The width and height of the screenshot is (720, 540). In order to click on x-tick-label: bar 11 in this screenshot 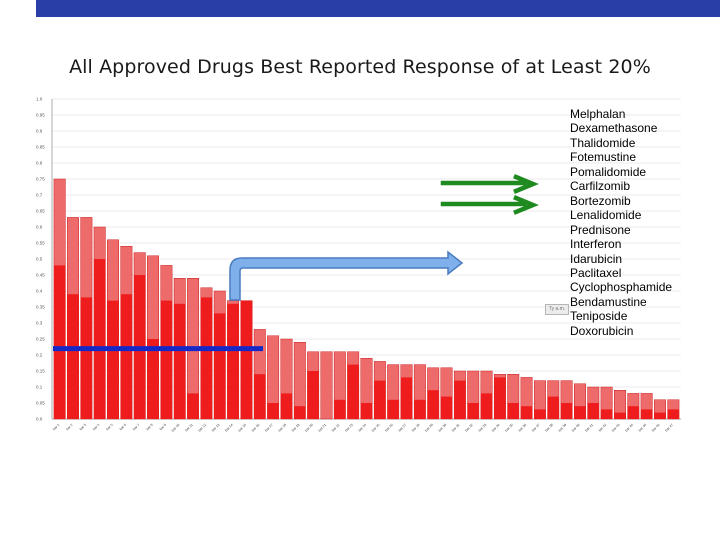, I will do `click(189, 428)`.